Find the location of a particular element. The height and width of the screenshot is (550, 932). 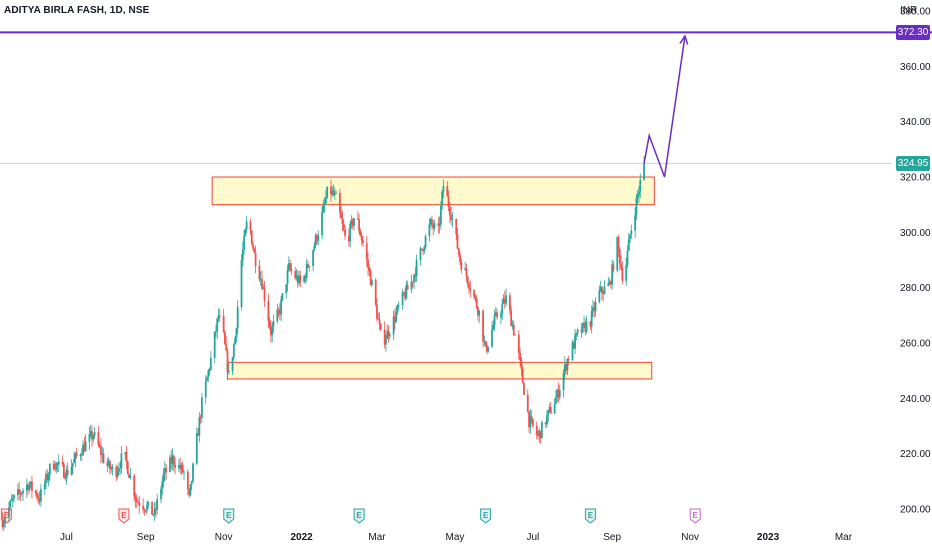

event-marker-upcoming-1: E is located at coordinates (695, 516).